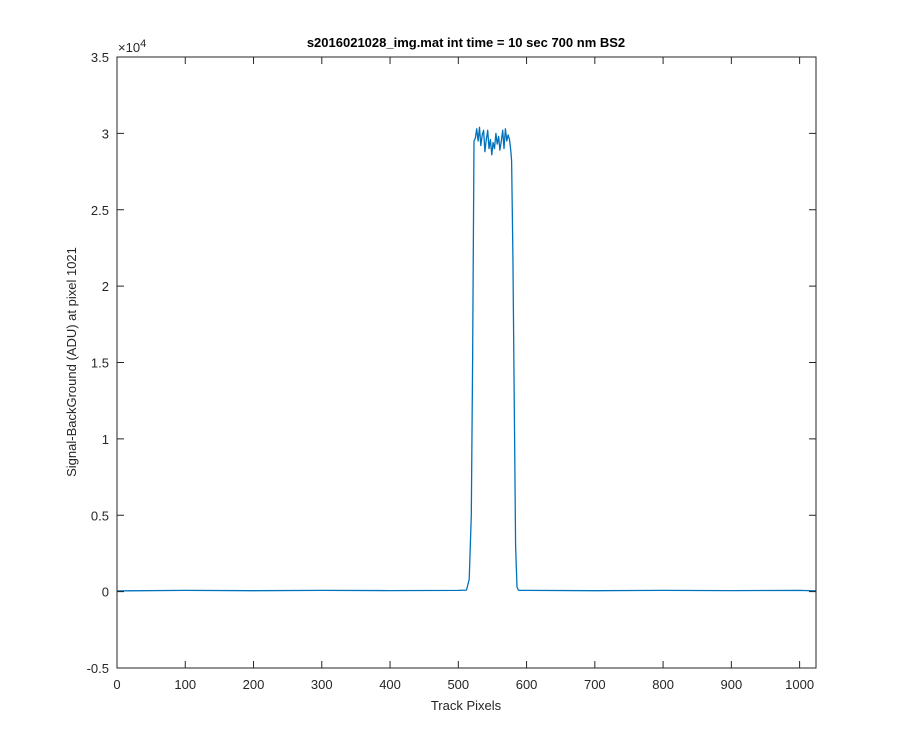 Image resolution: width=900 pixels, height=755 pixels. What do you see at coordinates (105, 133) in the screenshot?
I see `y-tick-label: 3` at bounding box center [105, 133].